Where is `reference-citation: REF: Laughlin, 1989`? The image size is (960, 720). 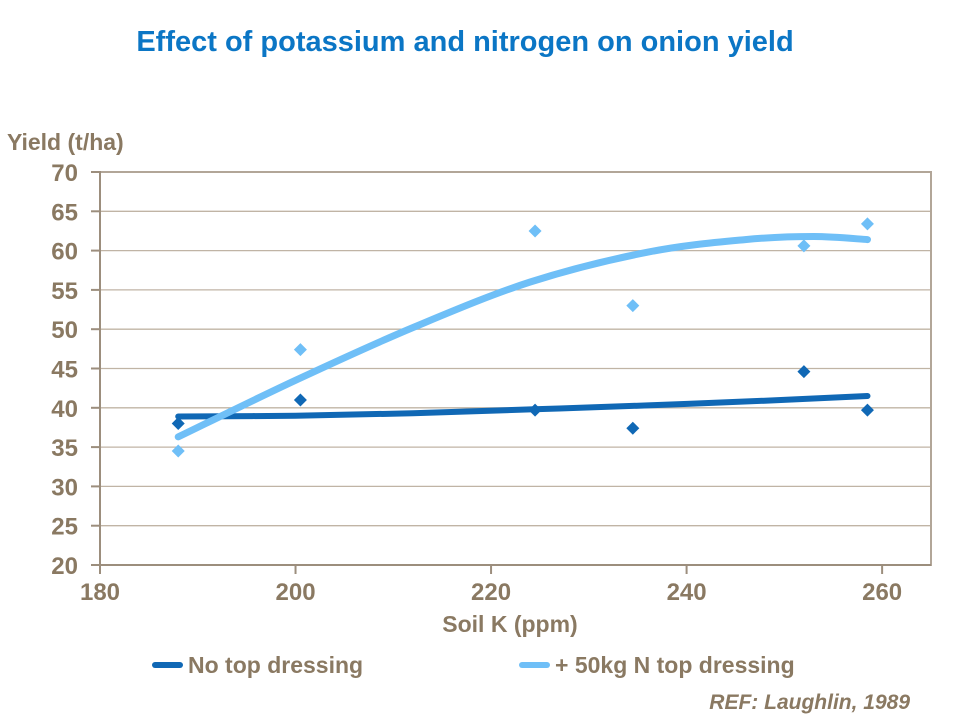 reference-citation: REF: Laughlin, 1989 is located at coordinates (809, 702).